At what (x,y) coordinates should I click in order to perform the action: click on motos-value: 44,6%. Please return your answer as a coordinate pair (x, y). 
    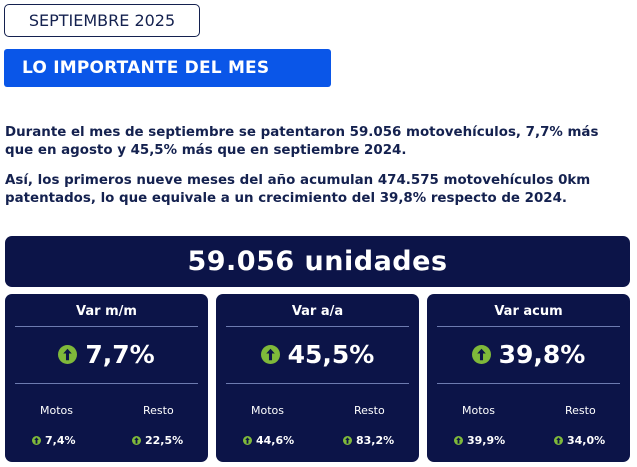
    Looking at the image, I should click on (268, 440).